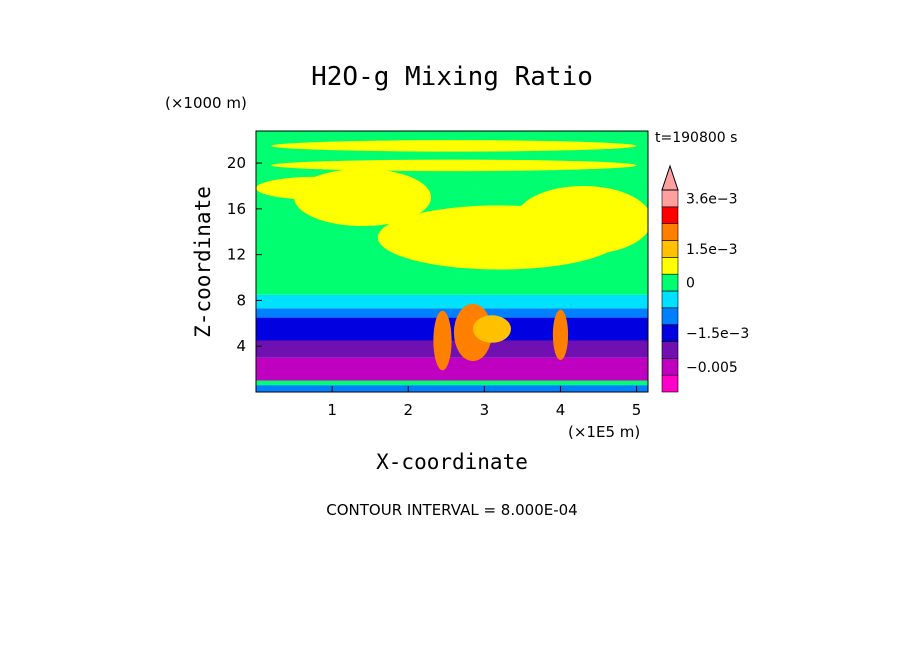 The height and width of the screenshot is (654, 904). I want to click on colorbar-label: 1.5e−3, so click(712, 250).